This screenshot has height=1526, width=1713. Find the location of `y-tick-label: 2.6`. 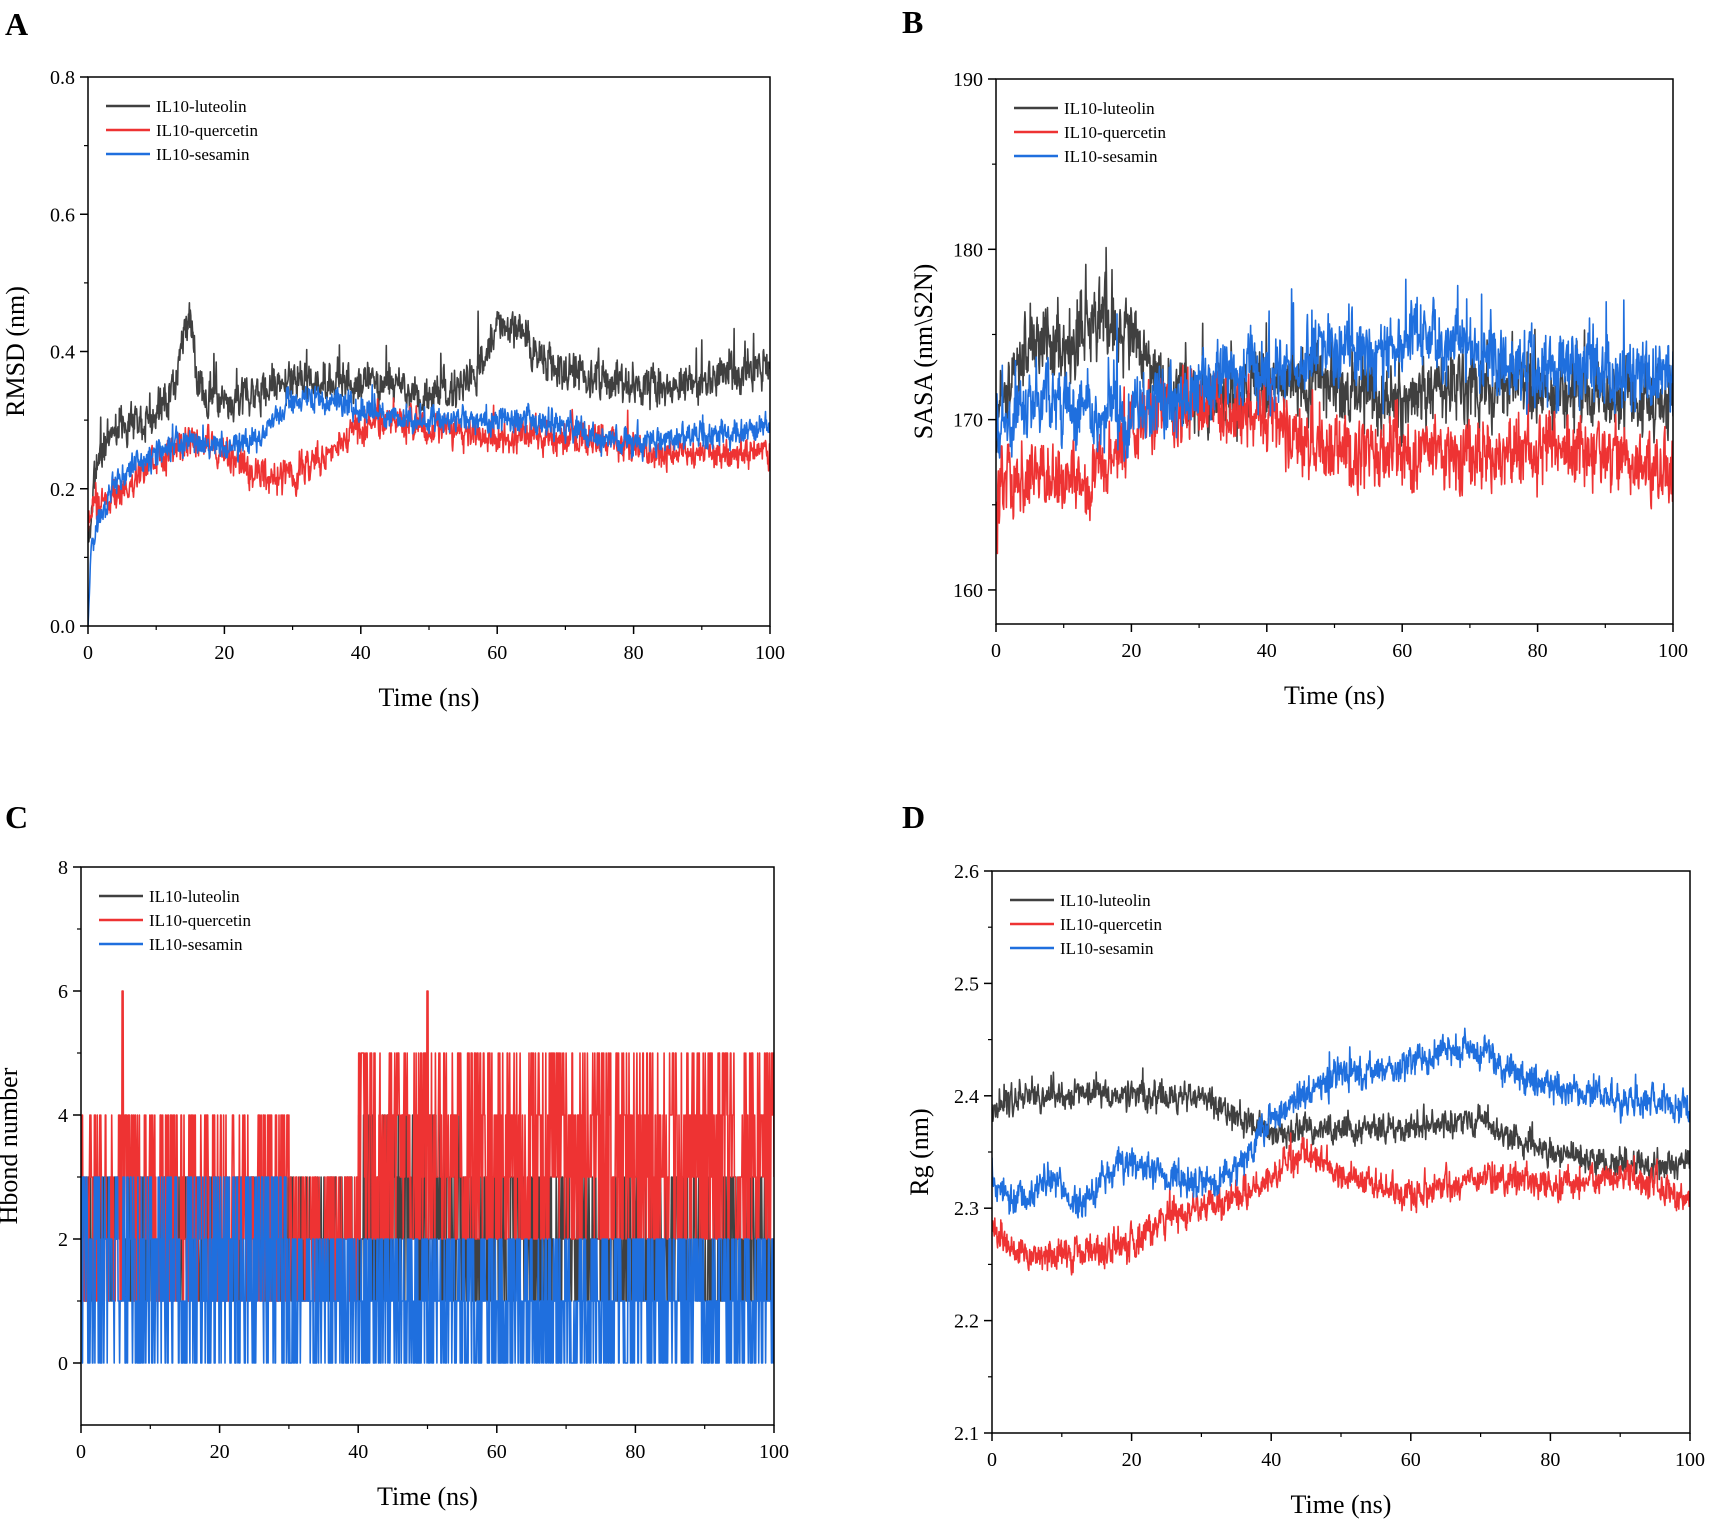

y-tick-label: 2.6 is located at coordinates (966, 872).